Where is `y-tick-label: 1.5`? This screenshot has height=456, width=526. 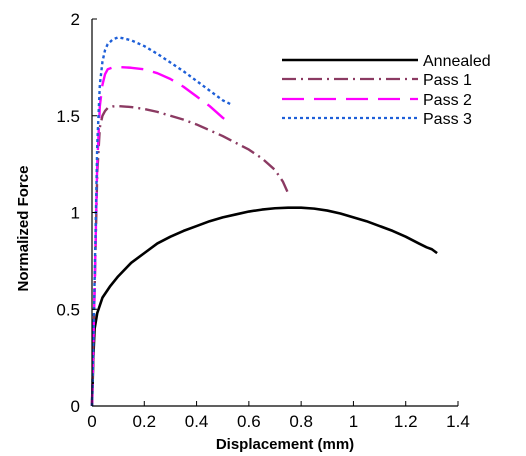
y-tick-label: 1.5 is located at coordinates (68, 116).